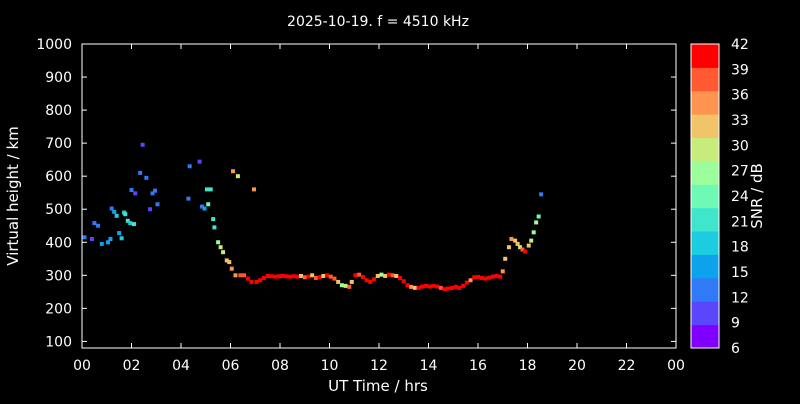  What do you see at coordinates (740, 273) in the screenshot?
I see `colorbar-tick-label: 15` at bounding box center [740, 273].